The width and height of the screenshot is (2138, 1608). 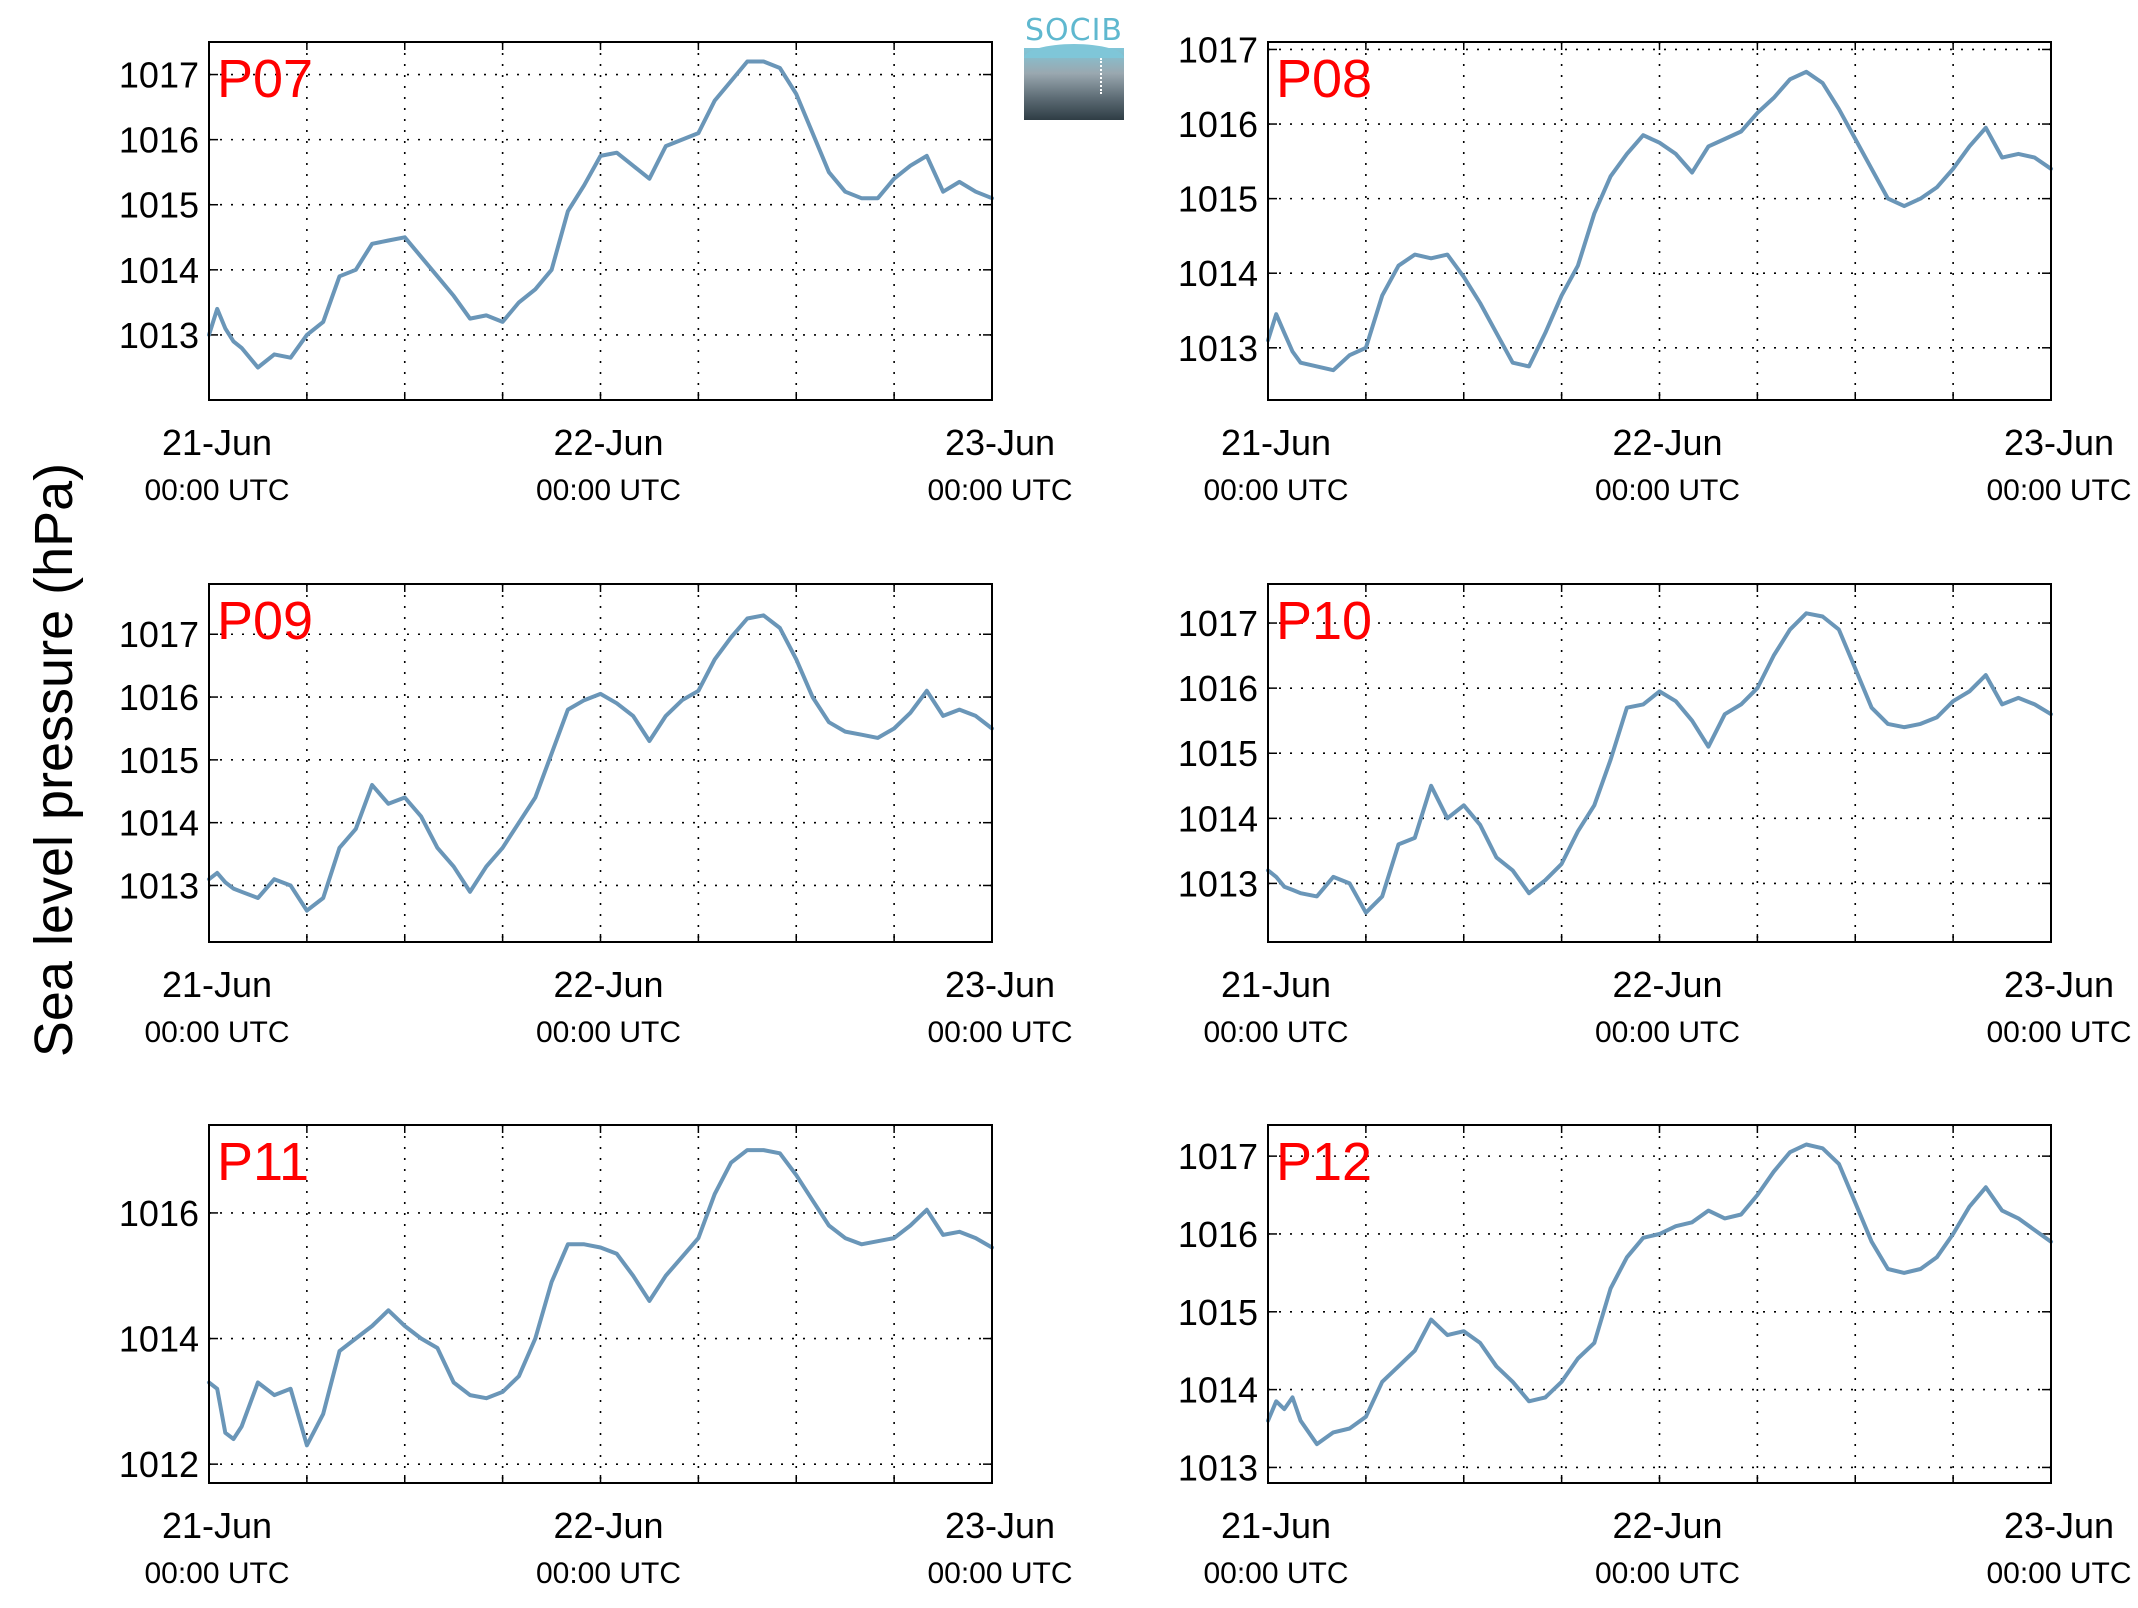 I want to click on socib-logo: SOCIB, so click(x=1074, y=67).